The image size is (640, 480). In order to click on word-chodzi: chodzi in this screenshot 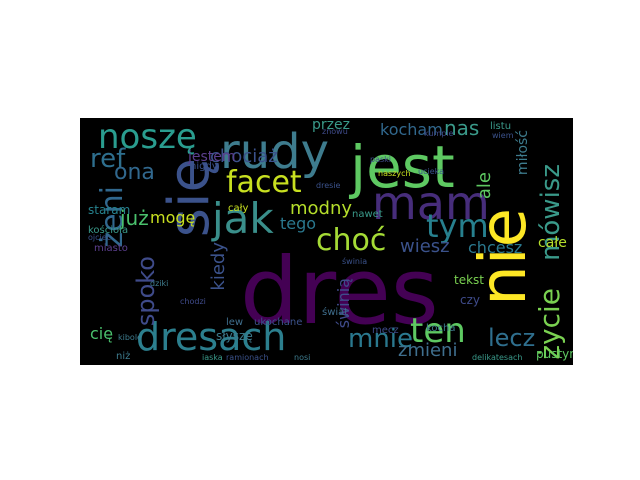, I will do `click(193, 301)`.